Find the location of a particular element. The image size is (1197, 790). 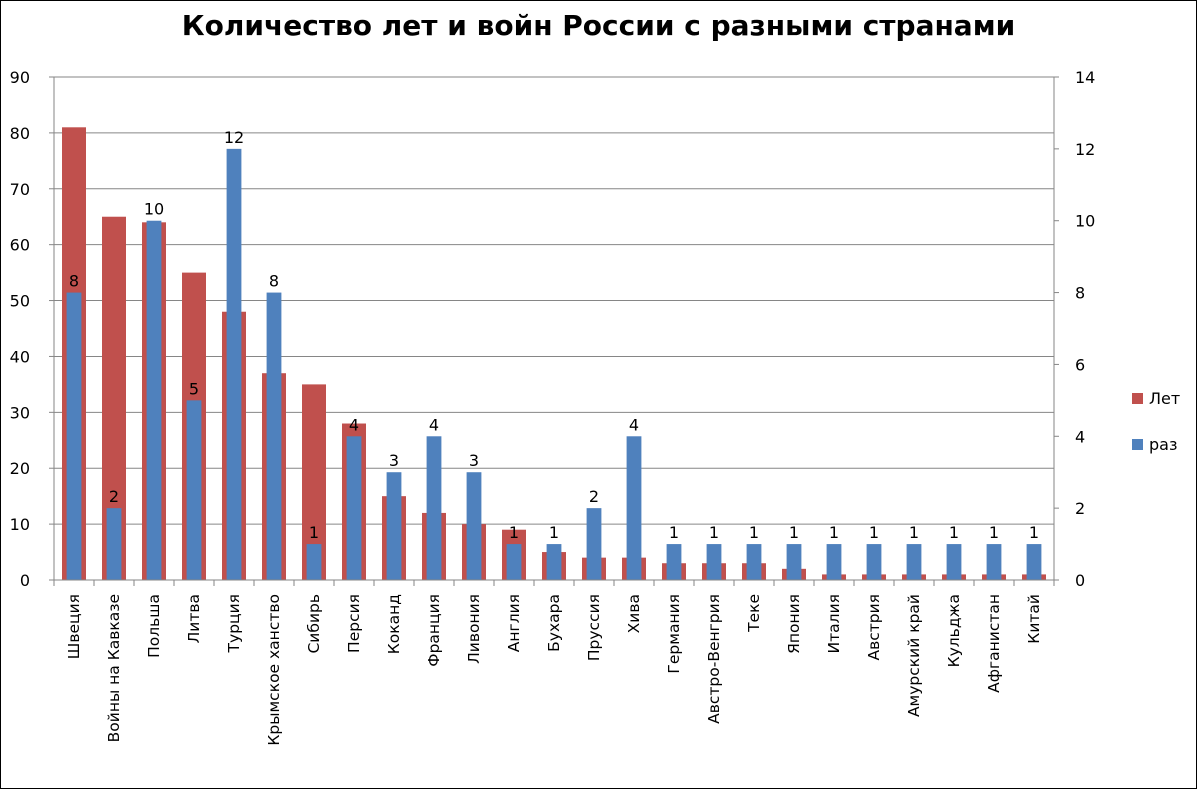

legend-label: Лет is located at coordinates (1164, 398).